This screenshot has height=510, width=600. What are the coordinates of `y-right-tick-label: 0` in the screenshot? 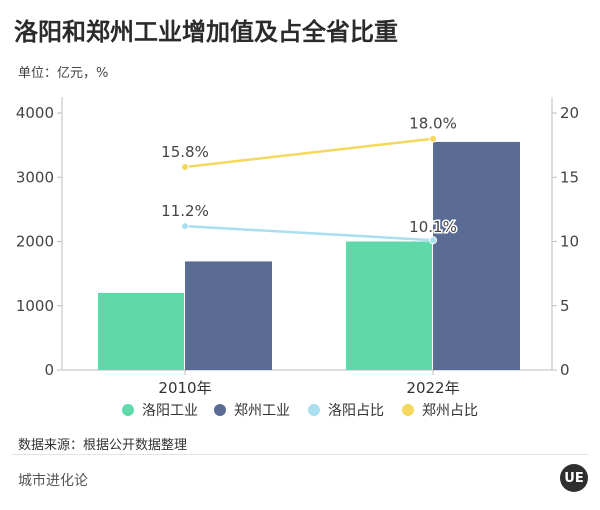 It's located at (565, 370).